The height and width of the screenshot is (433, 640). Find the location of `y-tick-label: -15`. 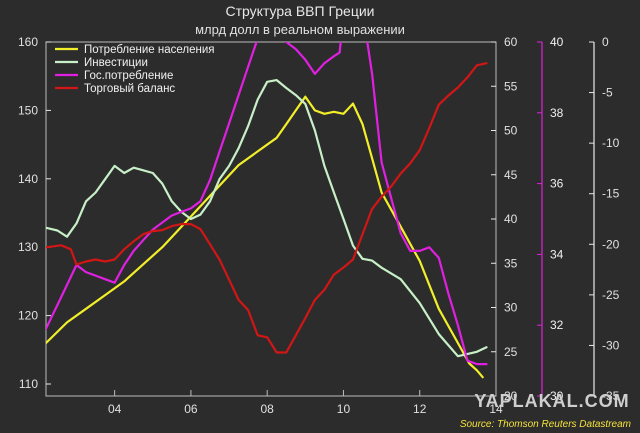

y-tick-label: -15 is located at coordinates (611, 194).